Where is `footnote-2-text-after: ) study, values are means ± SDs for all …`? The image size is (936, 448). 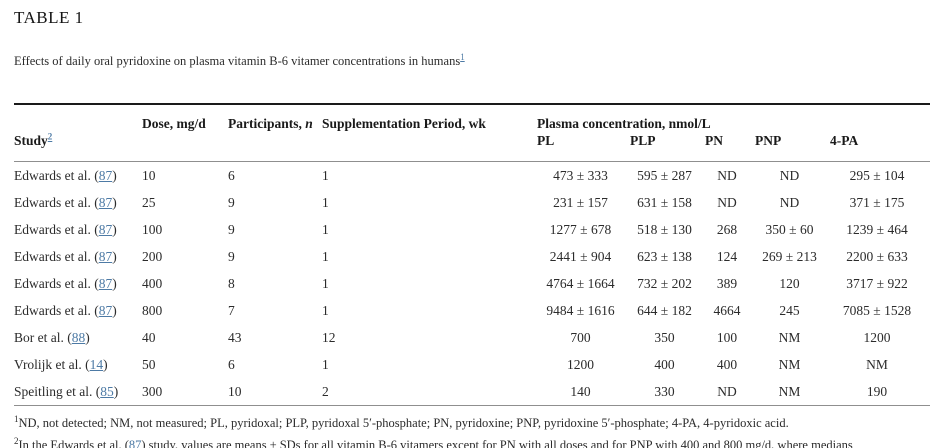
footnote-2-text-after: ) study, values are means ± SDs for all … is located at coordinates (497, 443).